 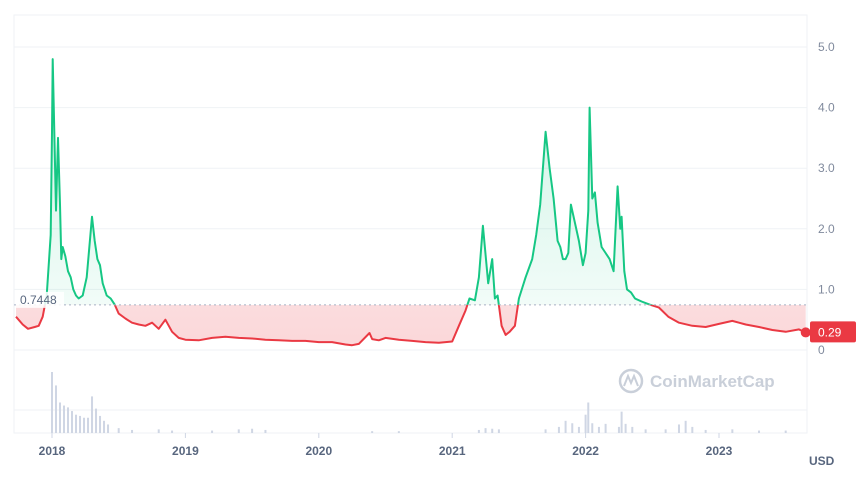 What do you see at coordinates (719, 451) in the screenshot?
I see `x-tick-label: 2023` at bounding box center [719, 451].